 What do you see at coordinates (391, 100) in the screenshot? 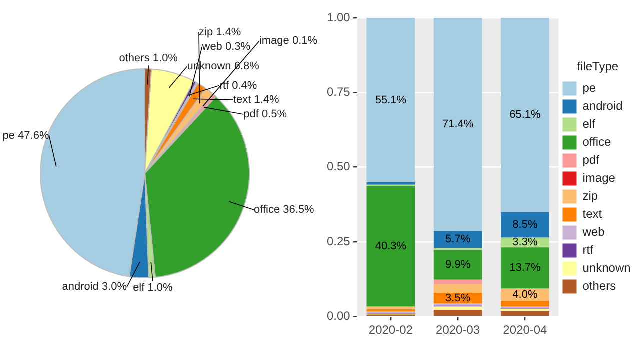
I see `data-label: 55.1%` at bounding box center [391, 100].